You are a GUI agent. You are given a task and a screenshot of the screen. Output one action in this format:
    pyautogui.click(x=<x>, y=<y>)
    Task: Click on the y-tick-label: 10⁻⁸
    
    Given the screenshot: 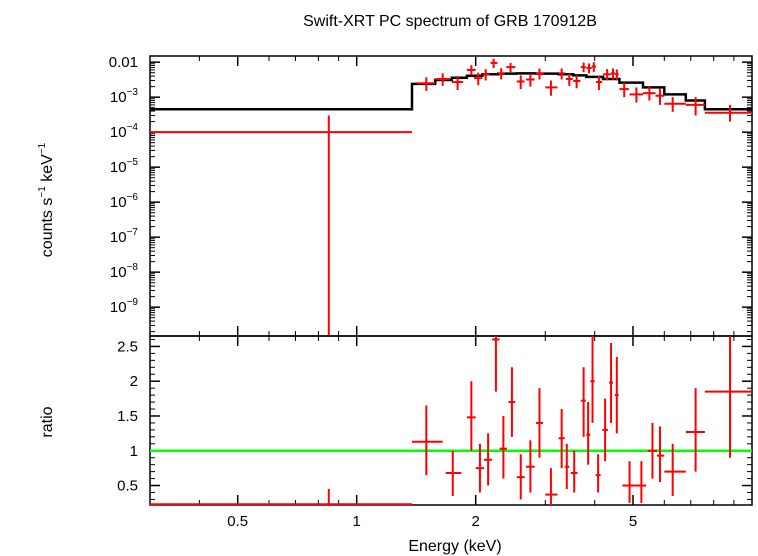 What is the action you would take?
    pyautogui.click(x=124, y=271)
    